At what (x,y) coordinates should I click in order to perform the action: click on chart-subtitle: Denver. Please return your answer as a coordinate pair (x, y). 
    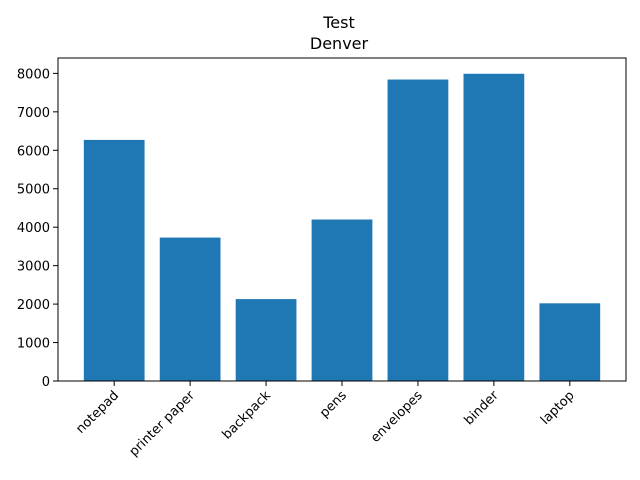
    Looking at the image, I should click on (339, 43).